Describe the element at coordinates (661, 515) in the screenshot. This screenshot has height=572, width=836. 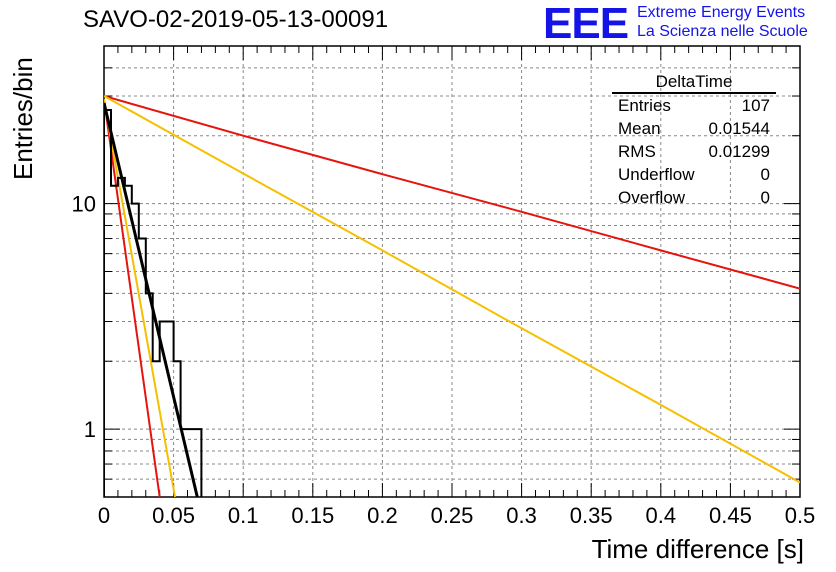
I see `x-tick-label: 0.4` at that location.